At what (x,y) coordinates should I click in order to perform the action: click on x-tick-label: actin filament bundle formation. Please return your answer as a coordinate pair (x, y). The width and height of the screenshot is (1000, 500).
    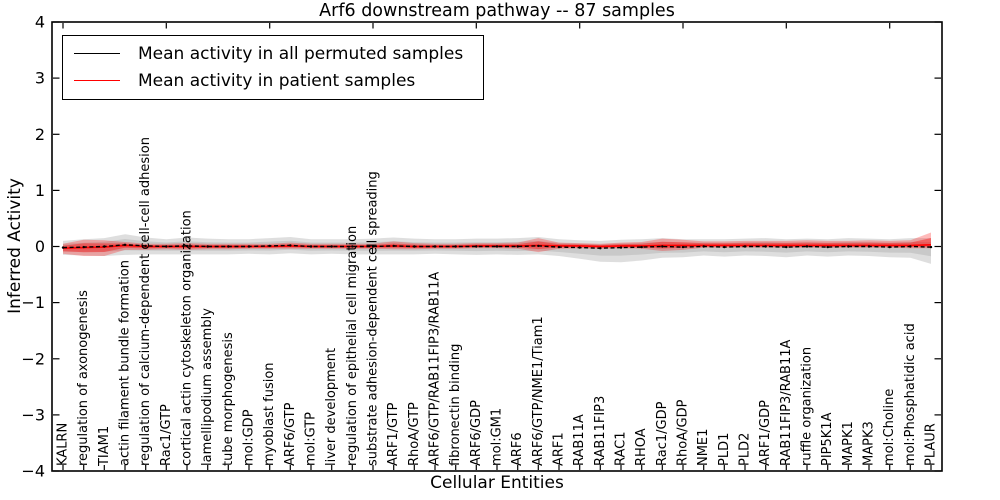
    Looking at the image, I should click on (125, 363).